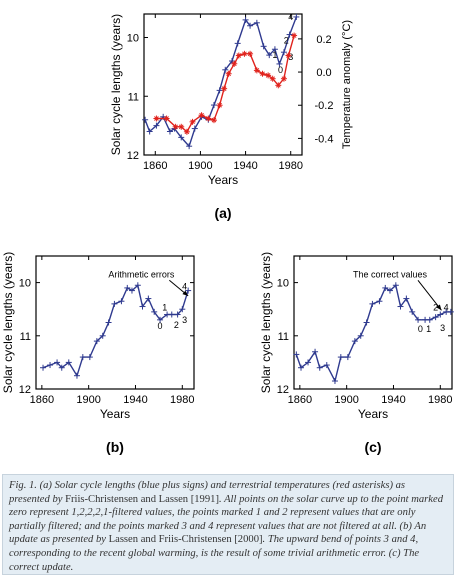 Image resolution: width=462 pixels, height=581 pixels. I want to click on solar-cycle-line, so click(115, 330).